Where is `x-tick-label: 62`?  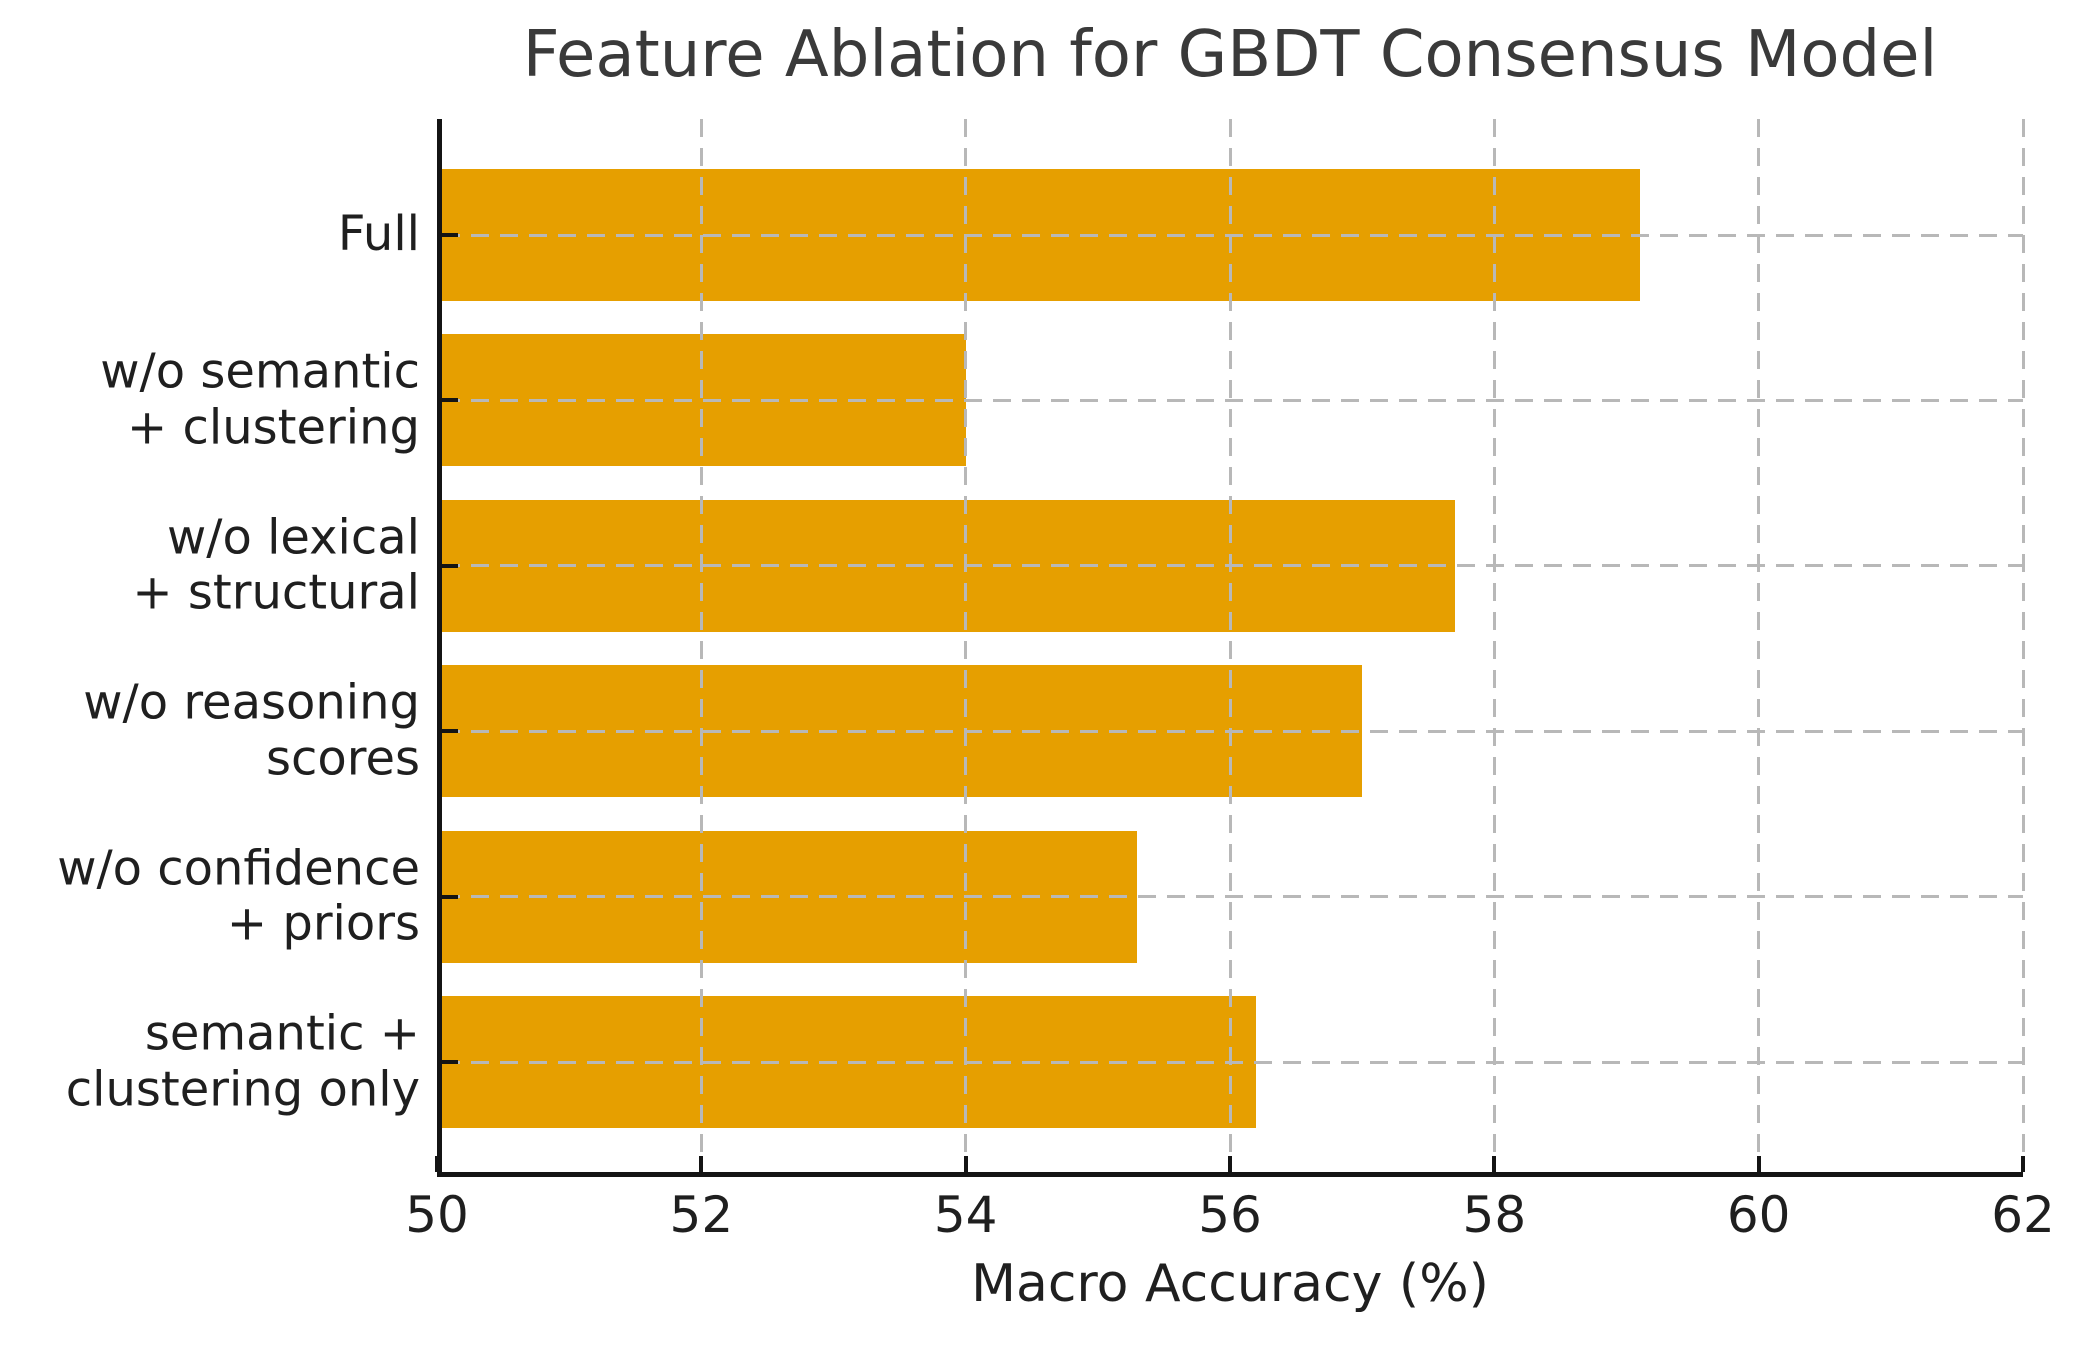 x-tick-label: 62 is located at coordinates (2023, 1215).